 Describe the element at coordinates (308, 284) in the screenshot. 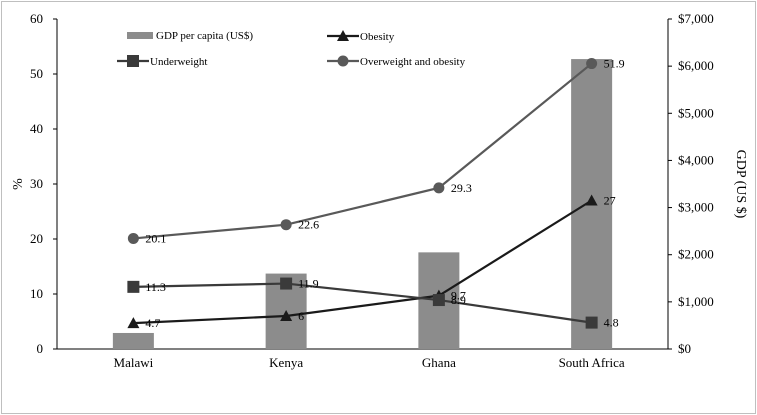

I see `data-label-square: 11.9` at that location.